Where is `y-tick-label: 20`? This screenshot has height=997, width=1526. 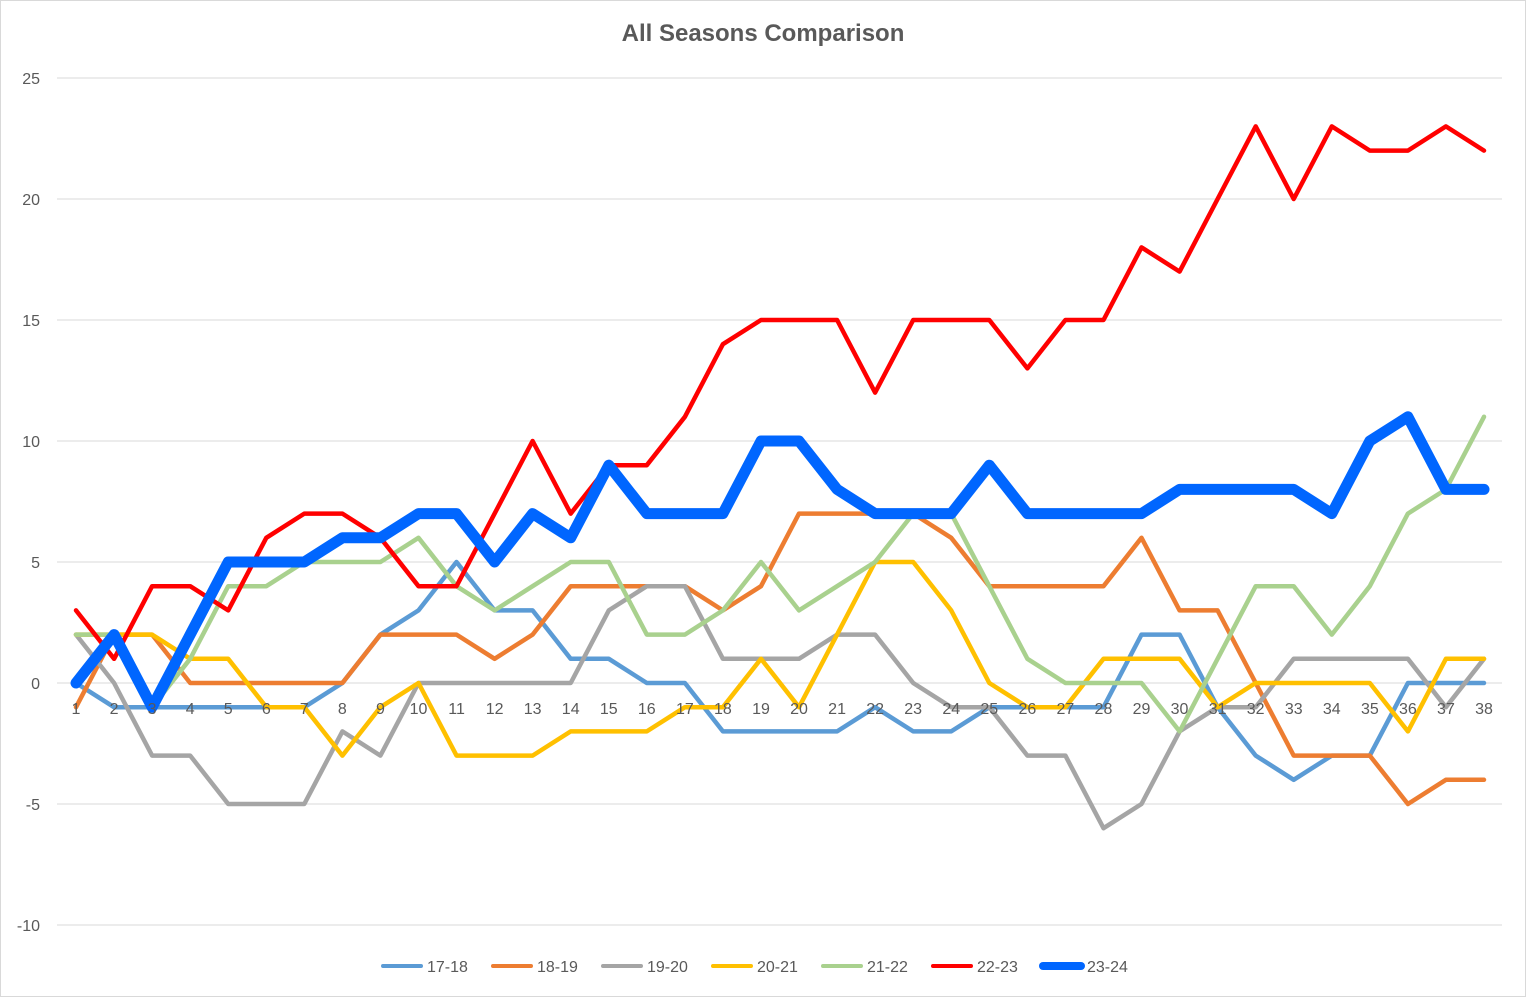
y-tick-label: 20 is located at coordinates (31, 200).